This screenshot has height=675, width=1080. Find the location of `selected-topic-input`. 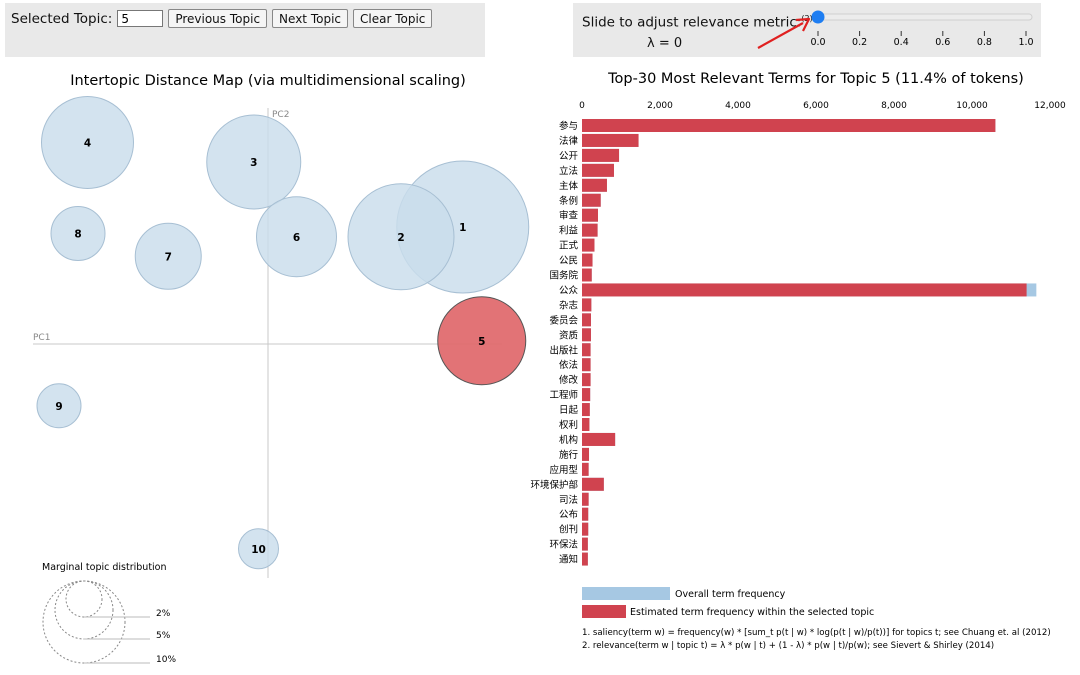

selected-topic-input is located at coordinates (140, 18).